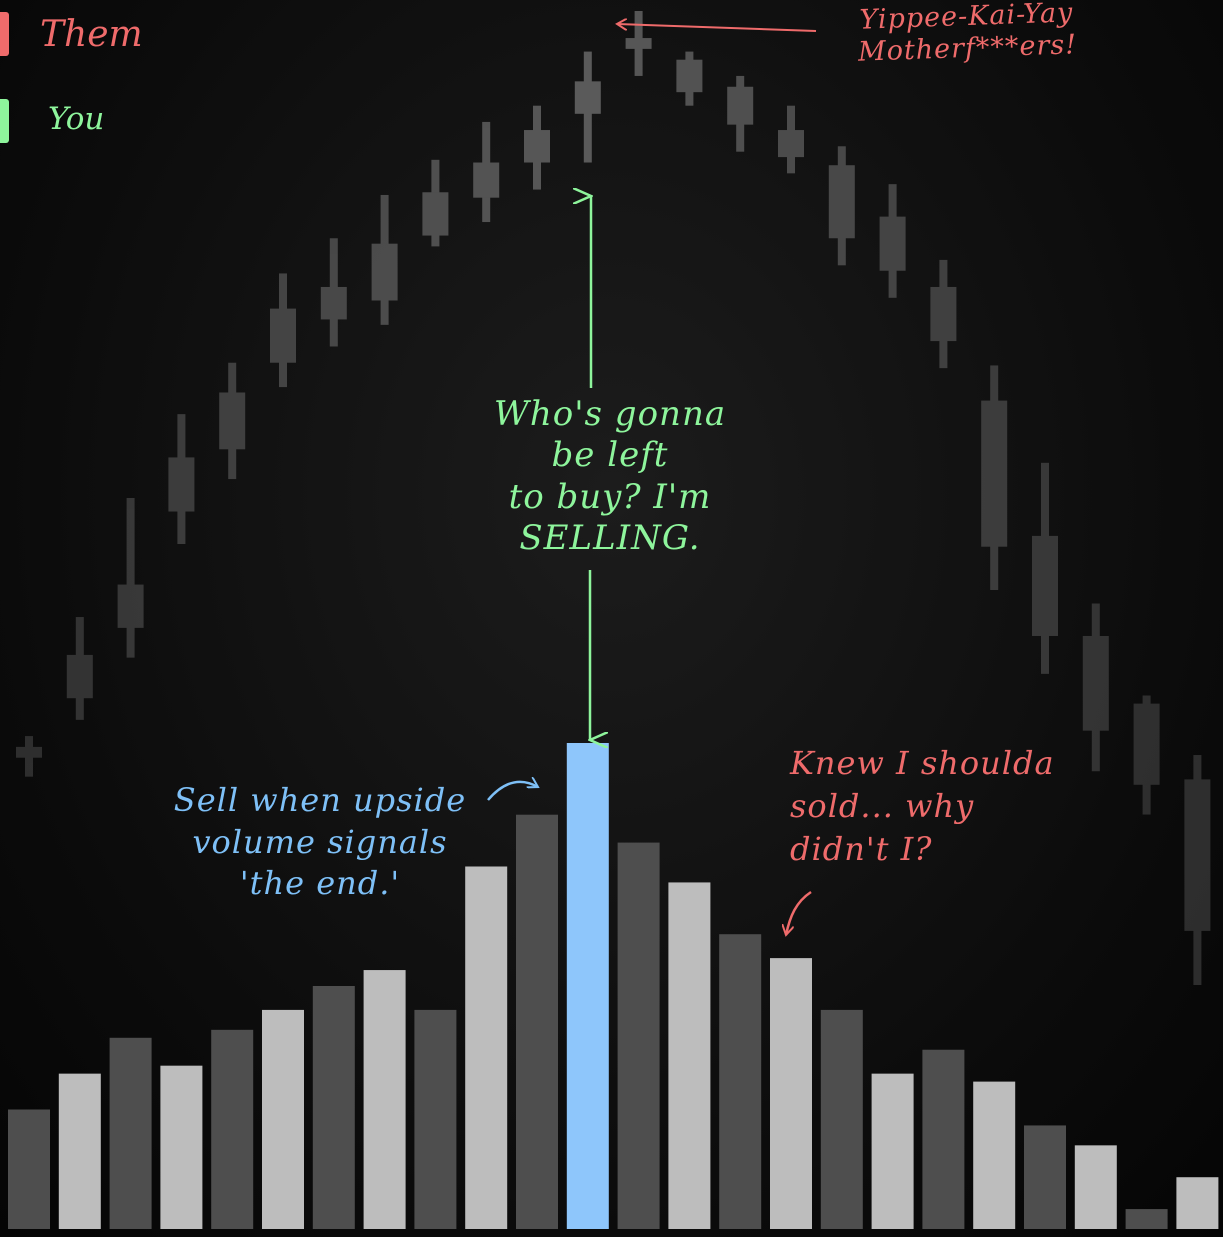 This screenshot has height=1237, width=1223. I want to click on legend-swatch-you, so click(4, 121).